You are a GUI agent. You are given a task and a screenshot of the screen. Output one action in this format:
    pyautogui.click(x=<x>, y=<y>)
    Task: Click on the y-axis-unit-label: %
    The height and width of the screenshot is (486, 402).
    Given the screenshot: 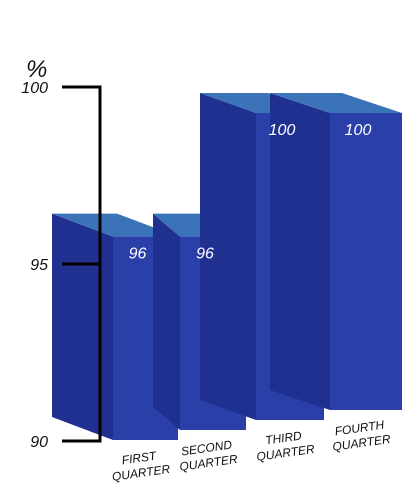 What is the action you would take?
    pyautogui.click(x=36, y=69)
    